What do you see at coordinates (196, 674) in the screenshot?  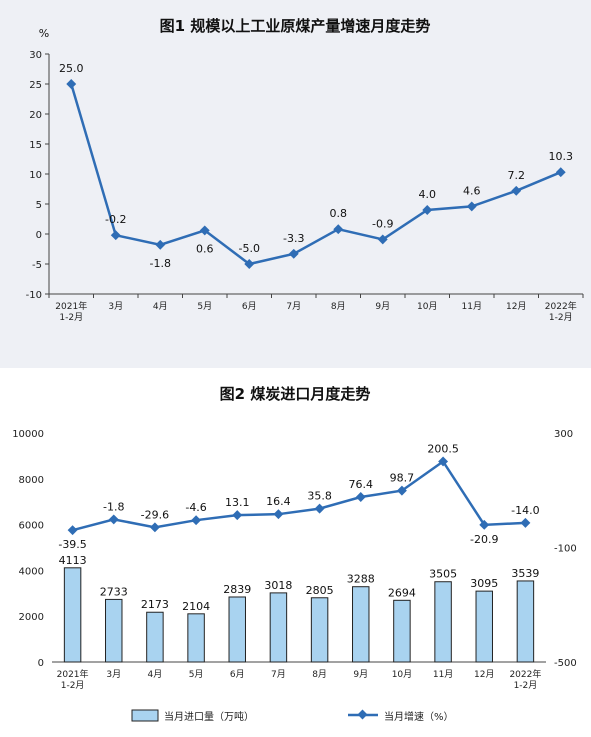 I see `chart-2-x-tick-label: 5月` at bounding box center [196, 674].